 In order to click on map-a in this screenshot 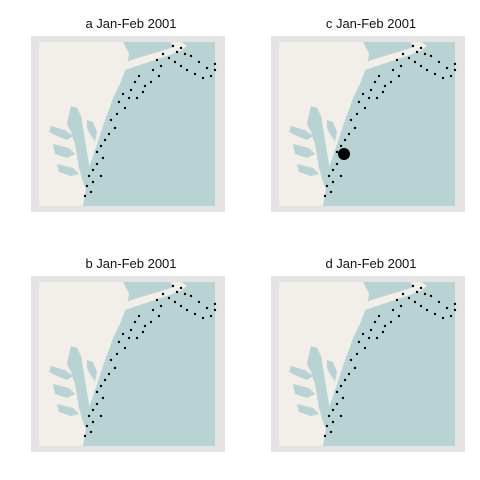, I will do `click(128, 124)`.